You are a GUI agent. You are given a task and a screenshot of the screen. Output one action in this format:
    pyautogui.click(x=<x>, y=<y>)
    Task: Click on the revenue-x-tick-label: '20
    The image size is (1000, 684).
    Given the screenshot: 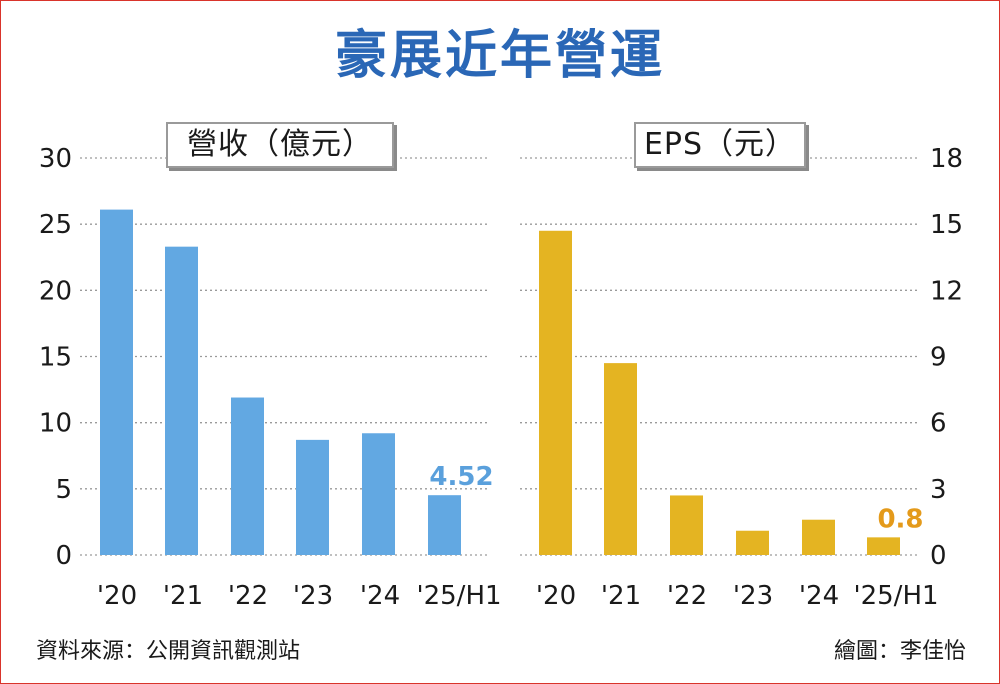 What is the action you would take?
    pyautogui.click(x=117, y=596)
    